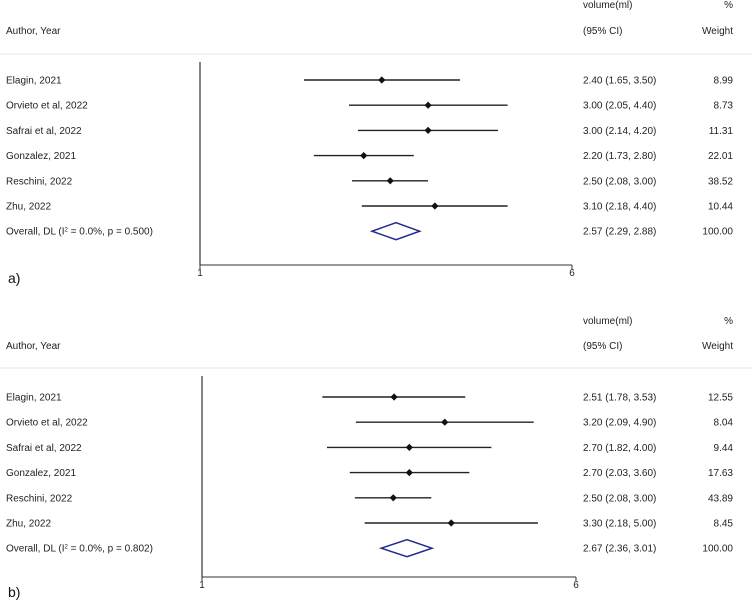 The image size is (752, 600). What do you see at coordinates (619, 423) in the screenshot?
I see `effect-ci-text: 3.20 (2.09, 4.90)` at bounding box center [619, 423].